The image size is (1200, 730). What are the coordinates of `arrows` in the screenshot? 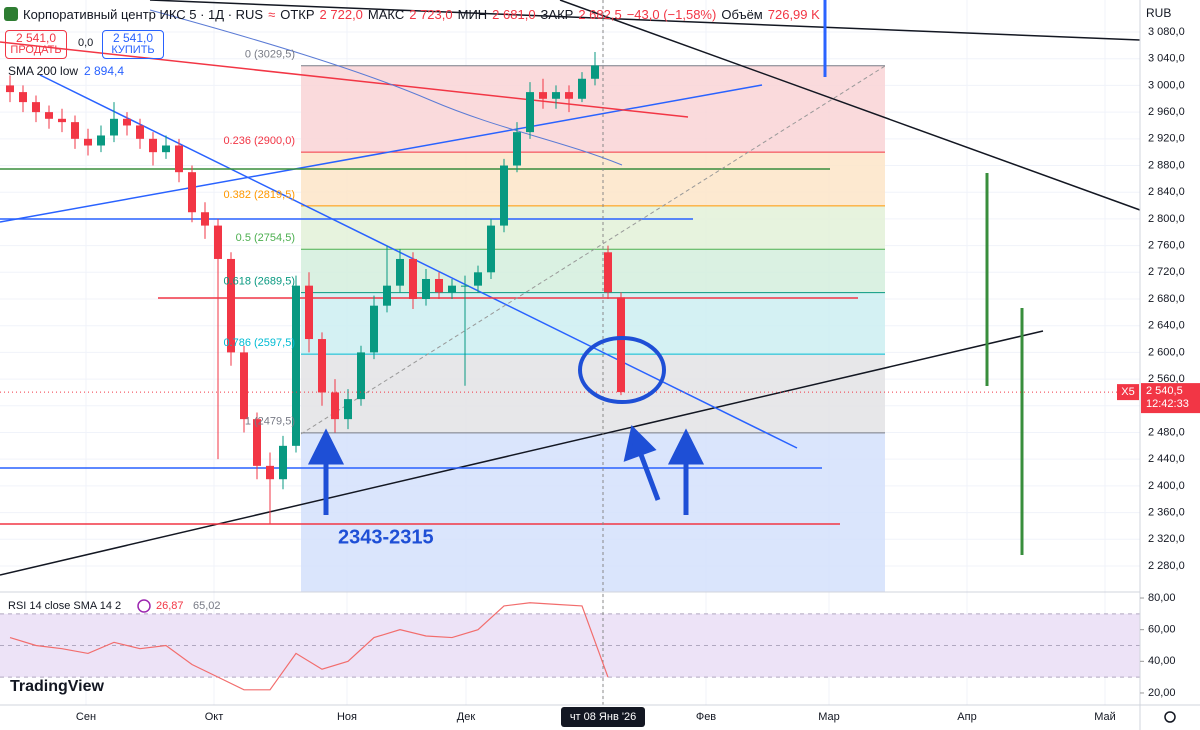 It's located at (506, 469).